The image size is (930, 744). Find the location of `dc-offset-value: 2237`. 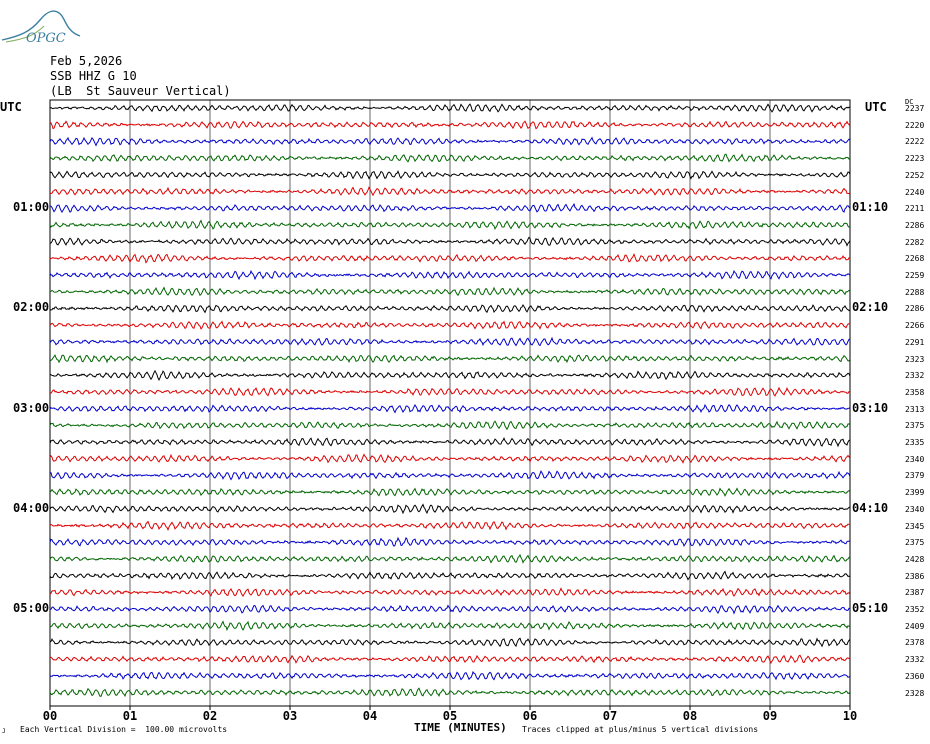

dc-offset-value: 2237 is located at coordinates (915, 108).